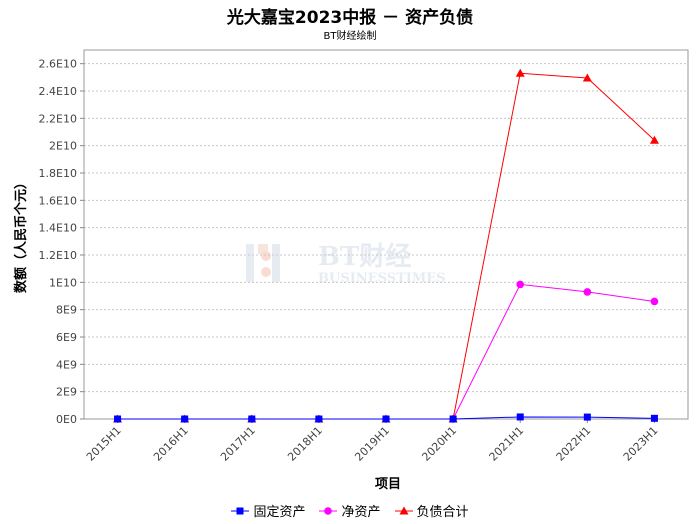  I want to click on y-tick-label: 2.6E10, so click(58, 64).